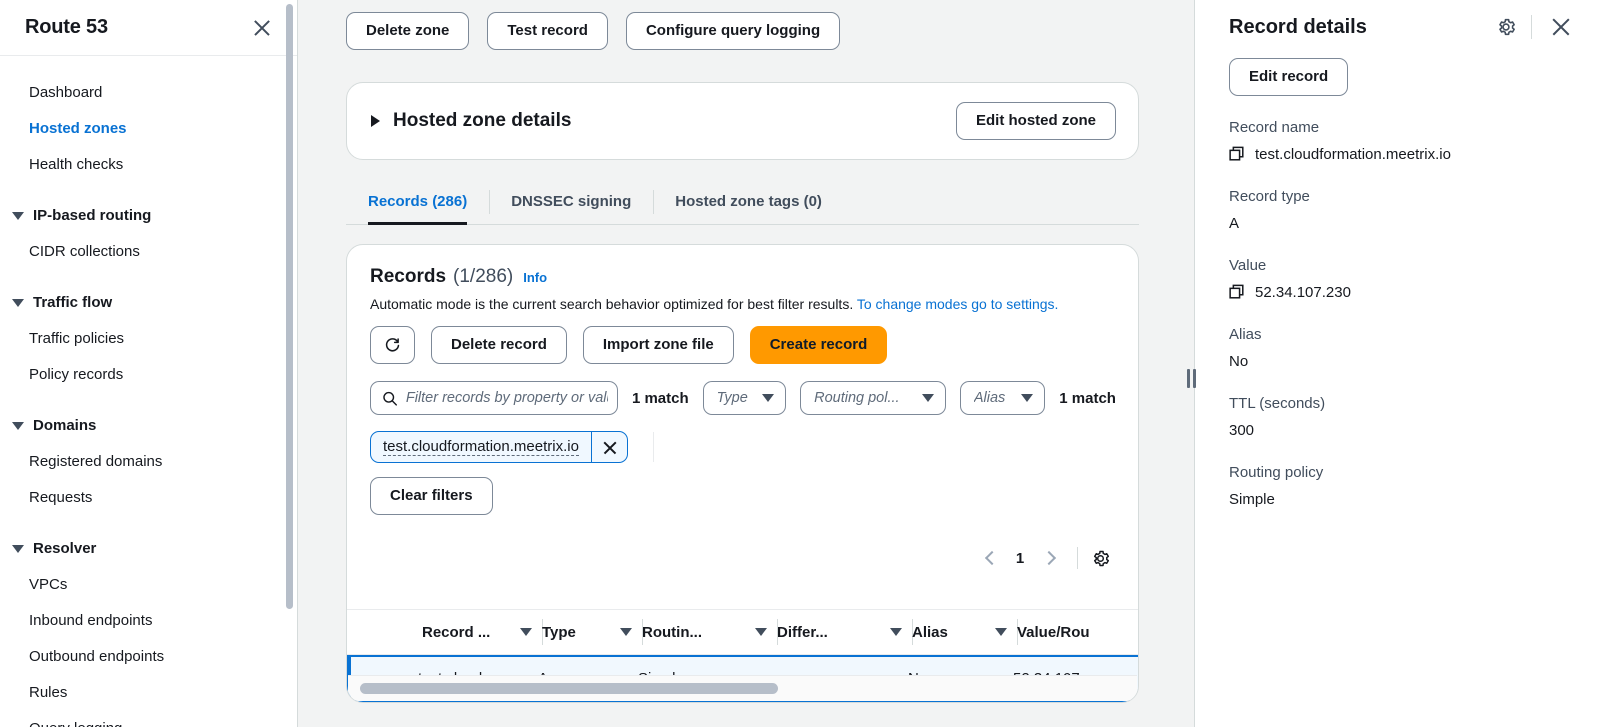  I want to click on field-value: Value 52.34.107.230, so click(1402, 279).